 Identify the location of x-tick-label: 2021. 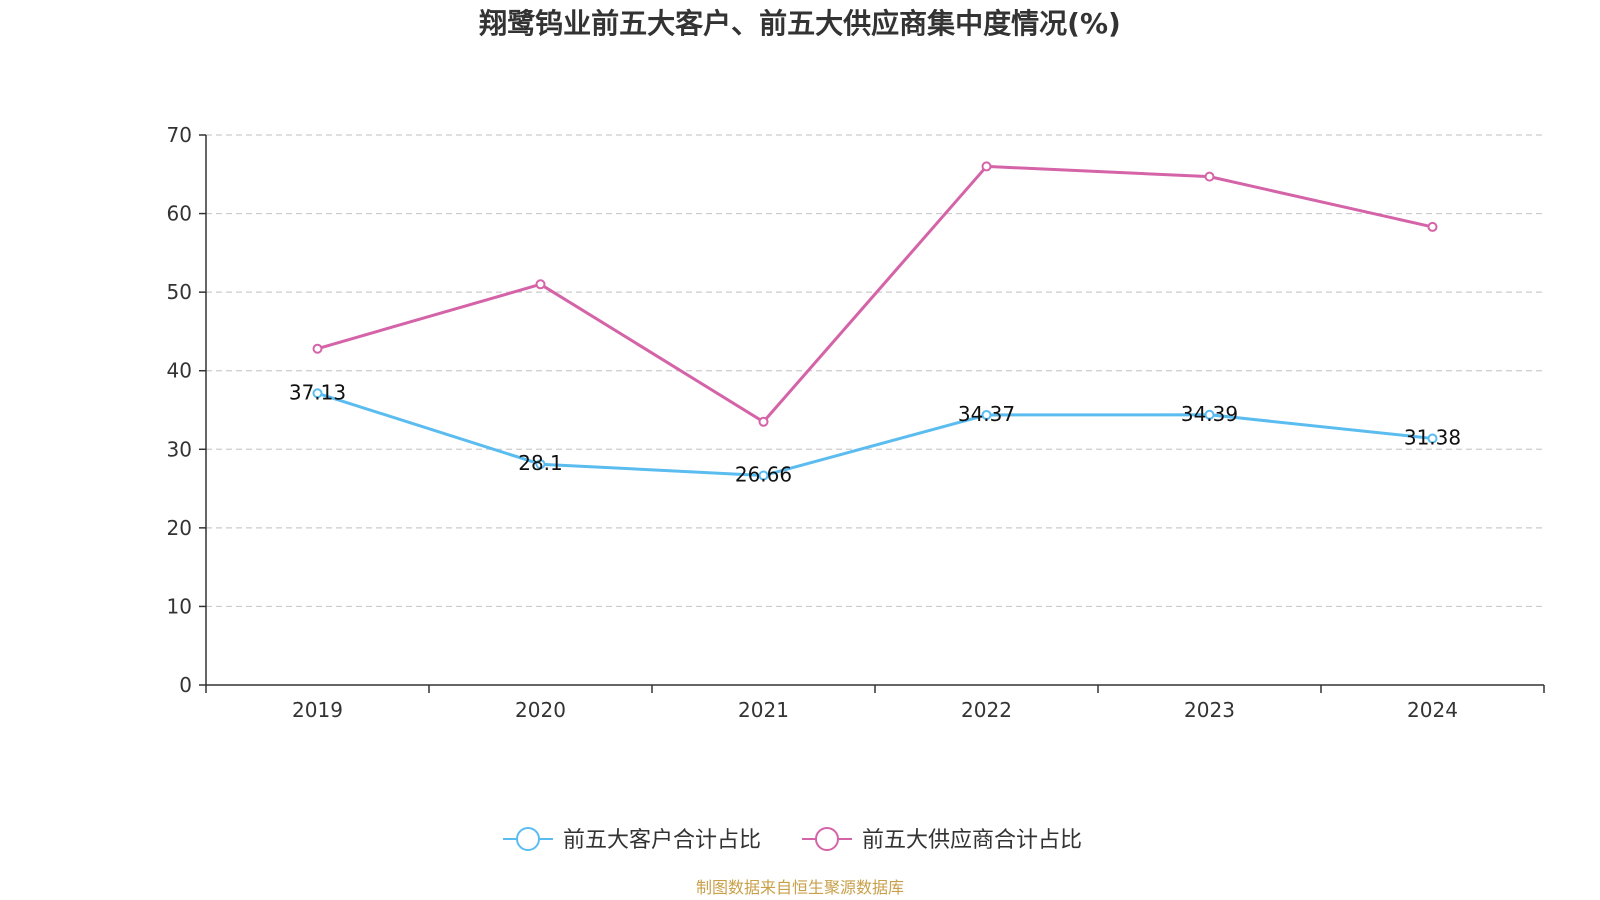
(763, 710).